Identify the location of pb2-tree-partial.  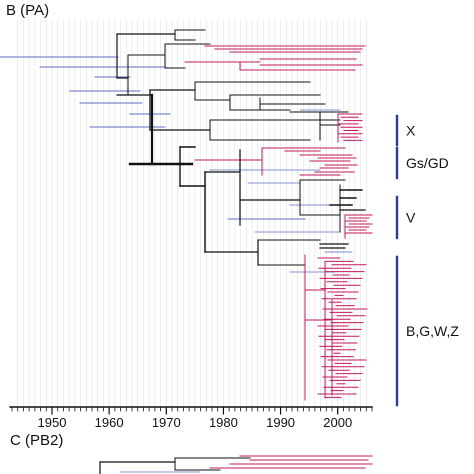
(236, 464).